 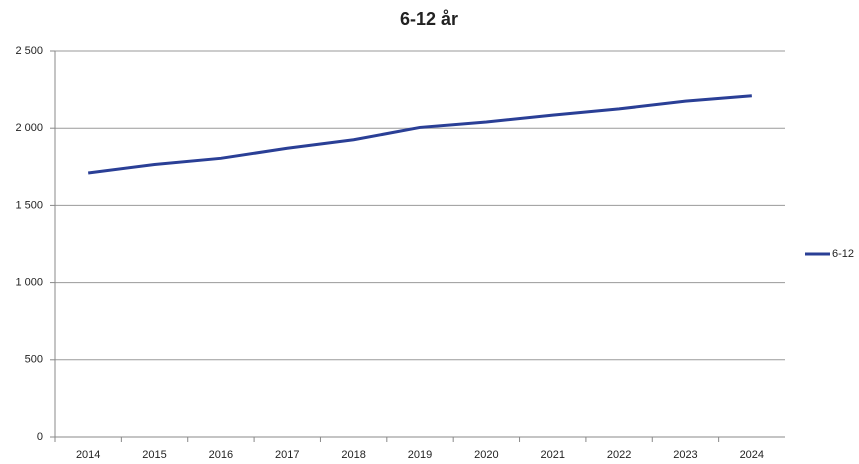 I want to click on x-tick-label: 2014, so click(x=88, y=455).